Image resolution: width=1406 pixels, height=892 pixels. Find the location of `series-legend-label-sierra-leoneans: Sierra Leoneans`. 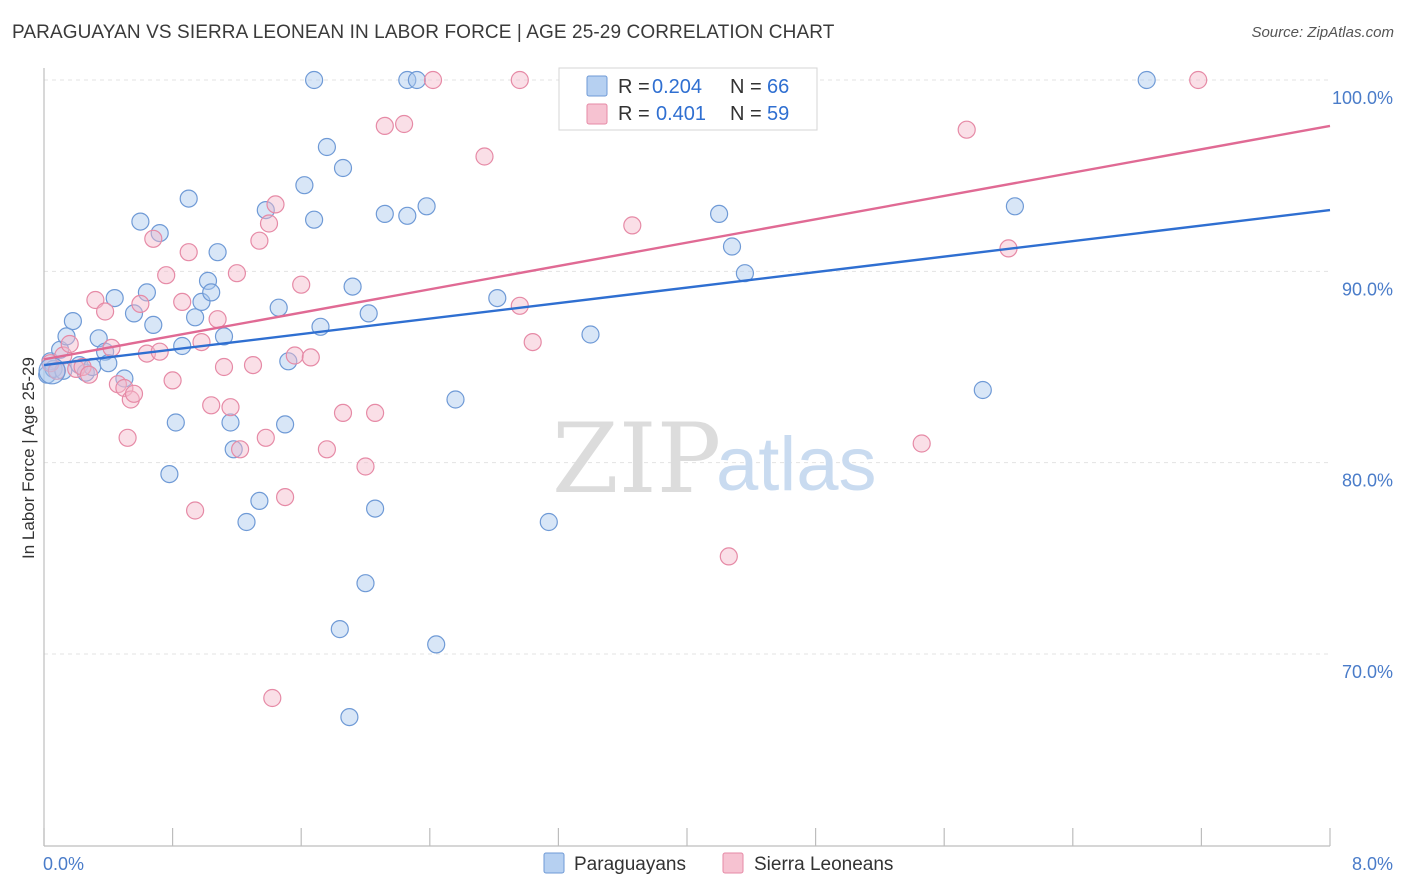

series-legend-label-sierra-leoneans: Sierra Leoneans is located at coordinates (823, 864).